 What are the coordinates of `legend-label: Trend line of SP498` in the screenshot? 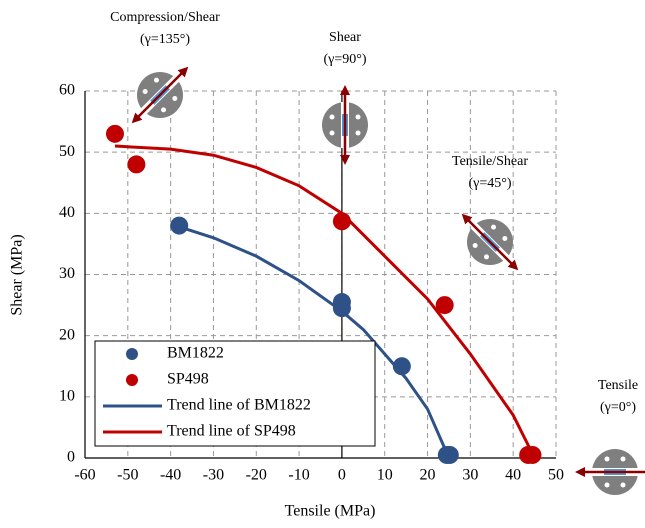 It's located at (231, 431).